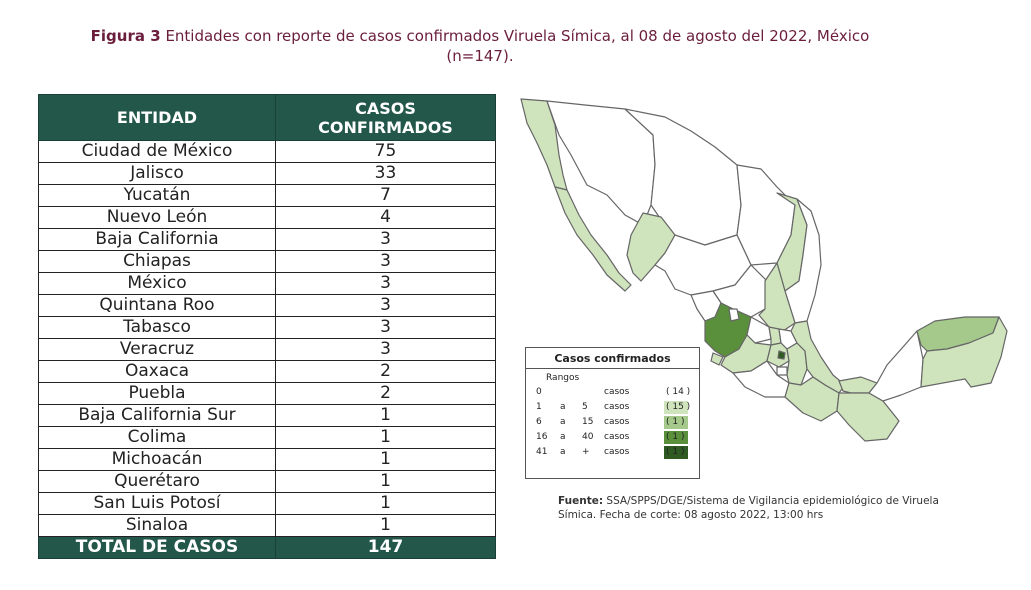  I want to click on map-colima, so click(717, 359).